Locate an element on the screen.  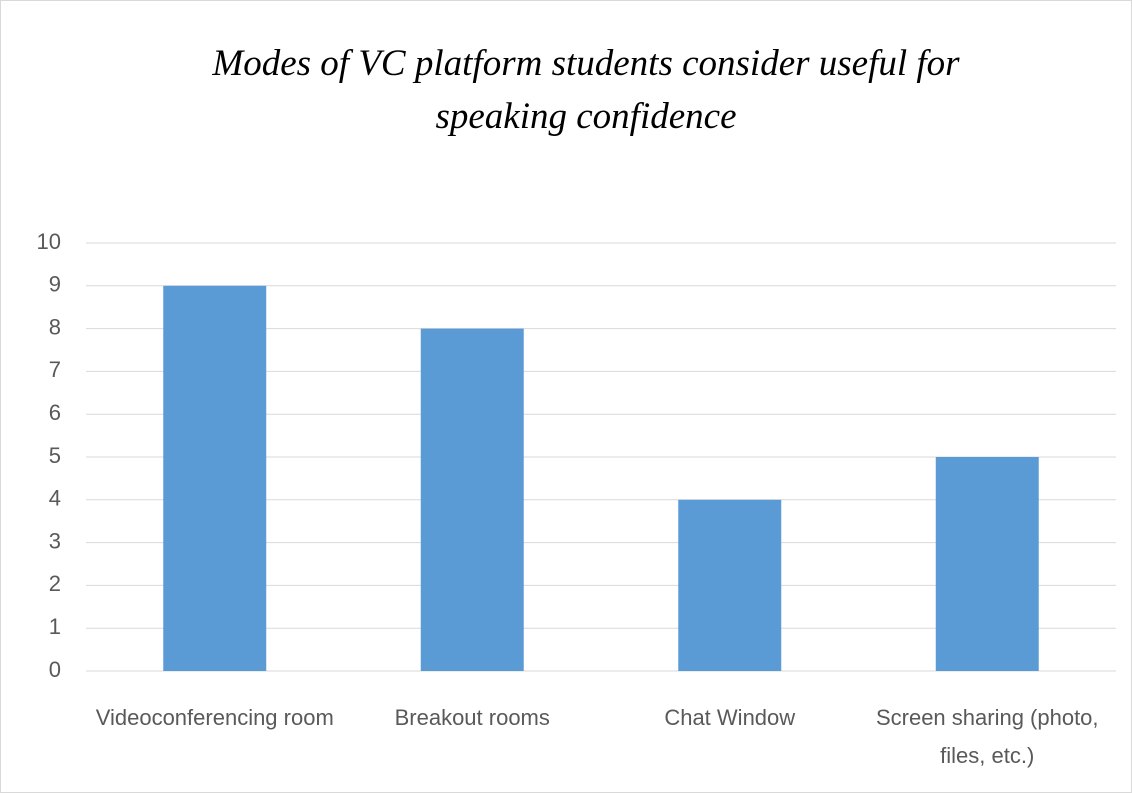
y-tick-label: 7 is located at coordinates (55, 369).